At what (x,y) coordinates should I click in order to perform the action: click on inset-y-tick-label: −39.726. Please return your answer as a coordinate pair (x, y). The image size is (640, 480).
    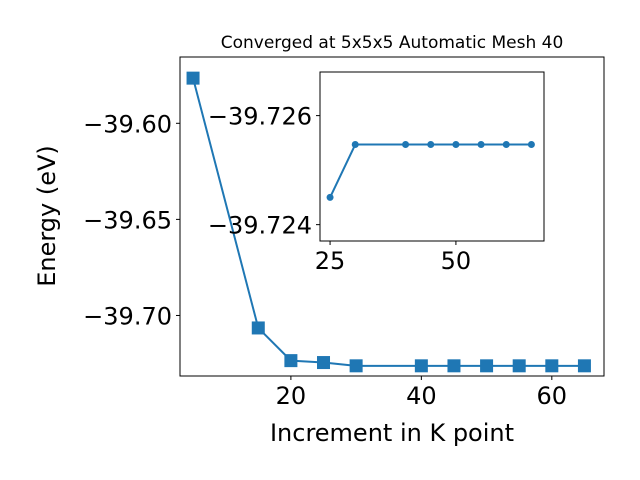
    Looking at the image, I should click on (260, 117).